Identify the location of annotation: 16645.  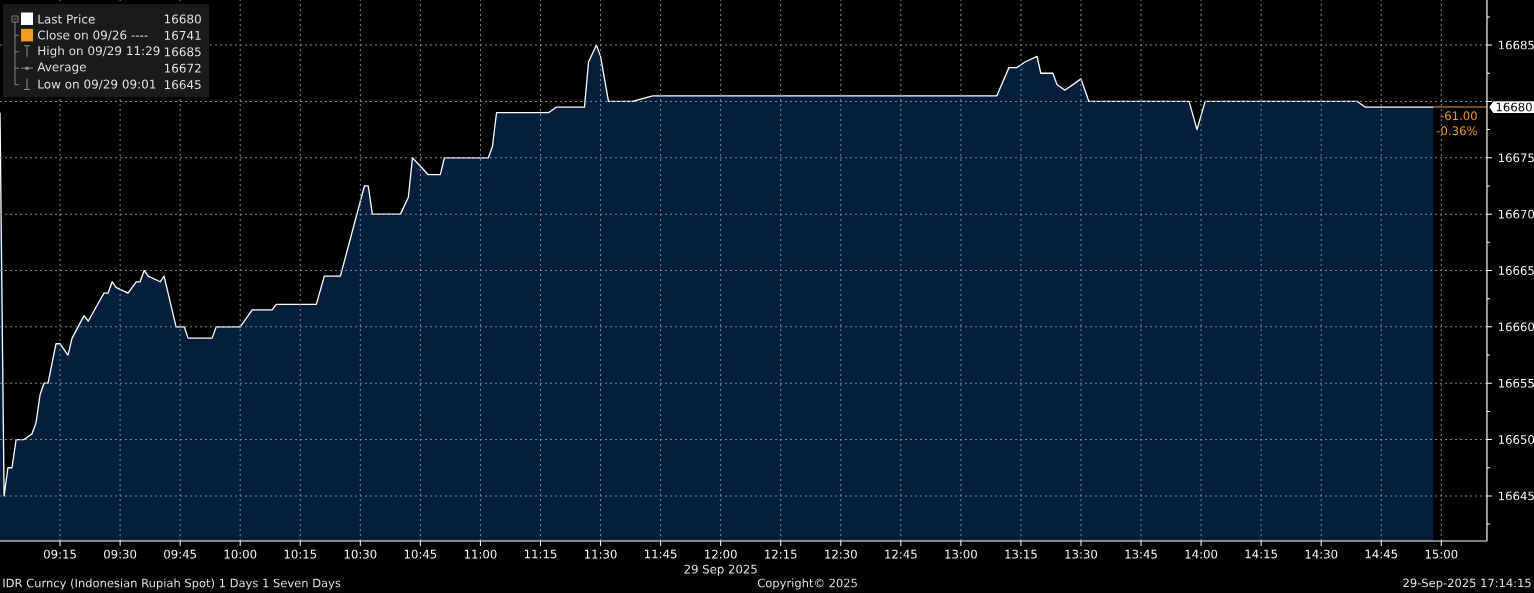
(182, 85).